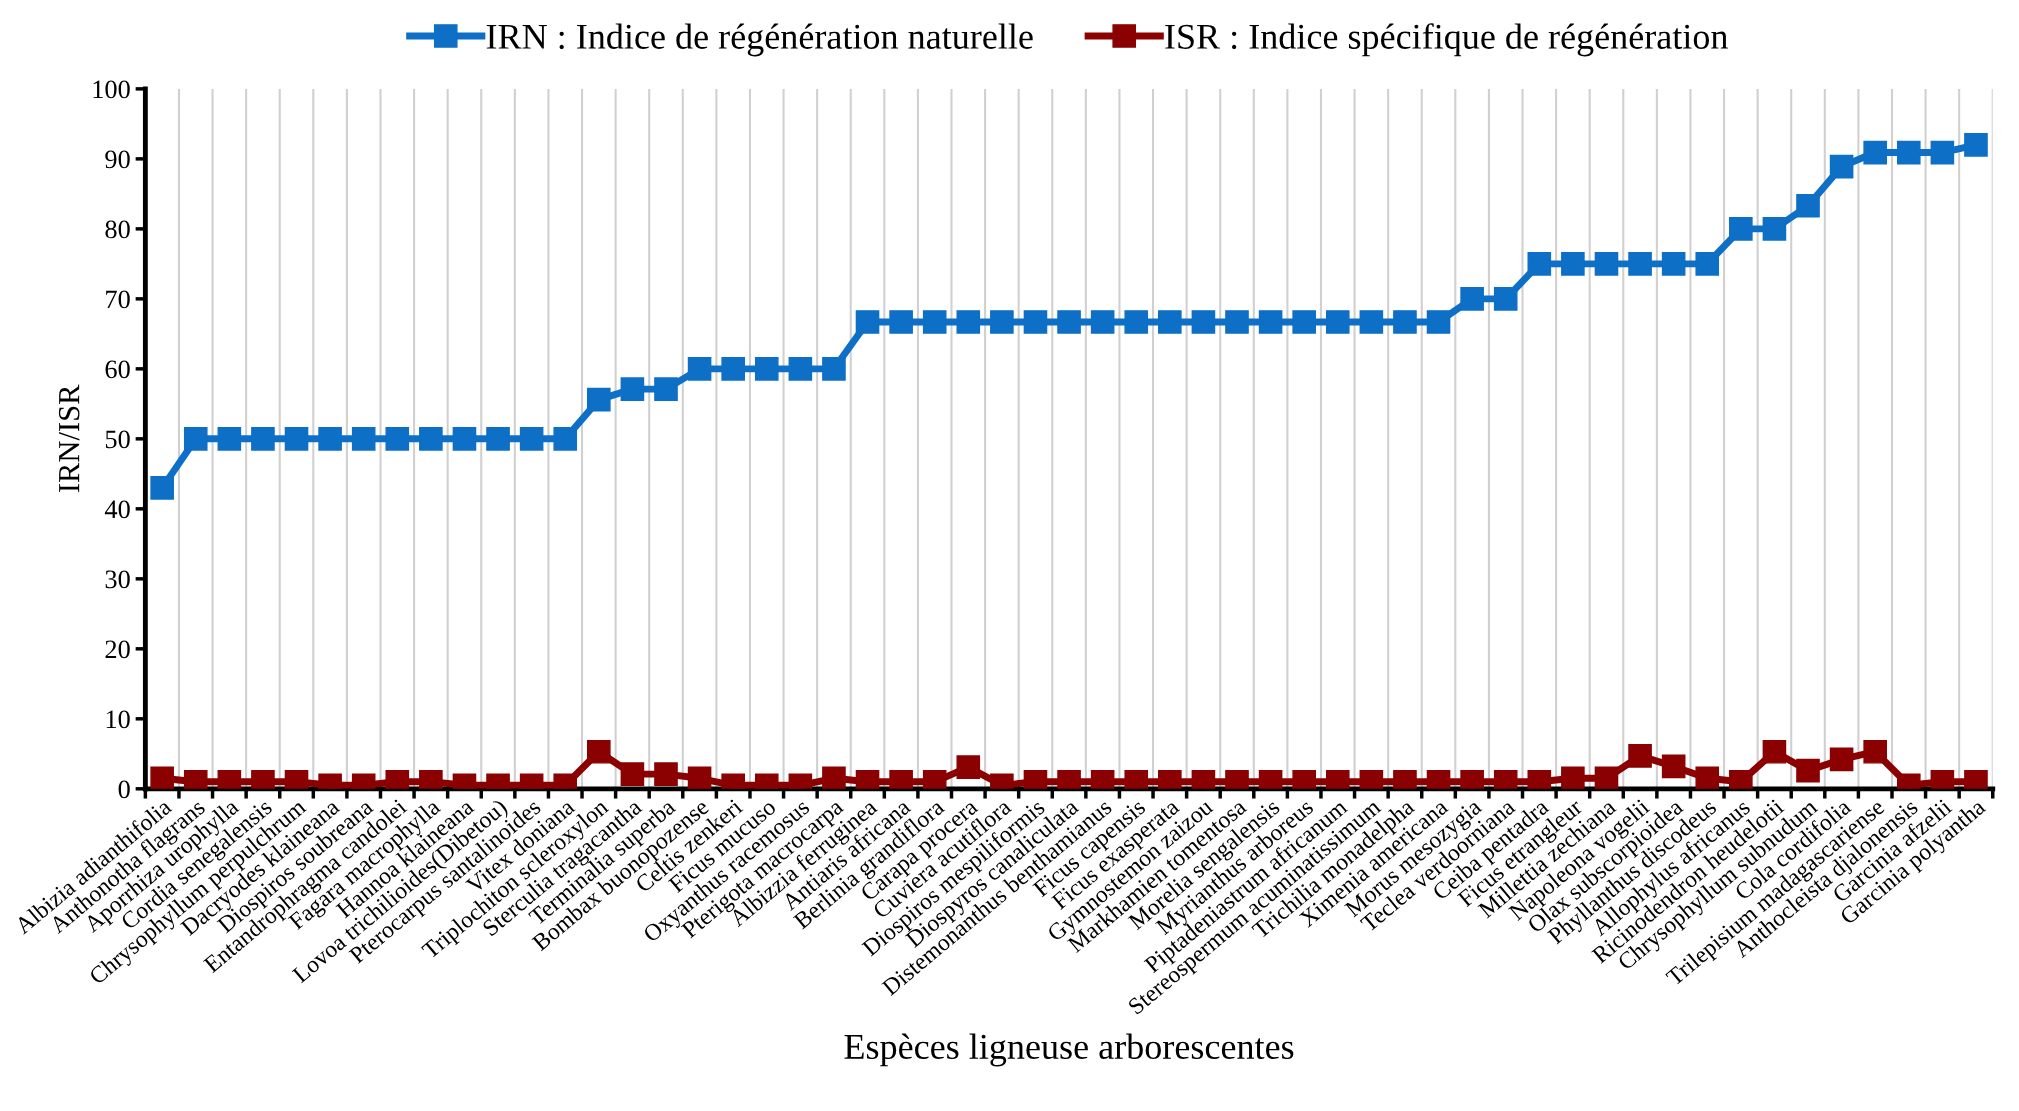 The image size is (2019, 1111). I want to click on y-tick-label: 10, so click(118, 719).